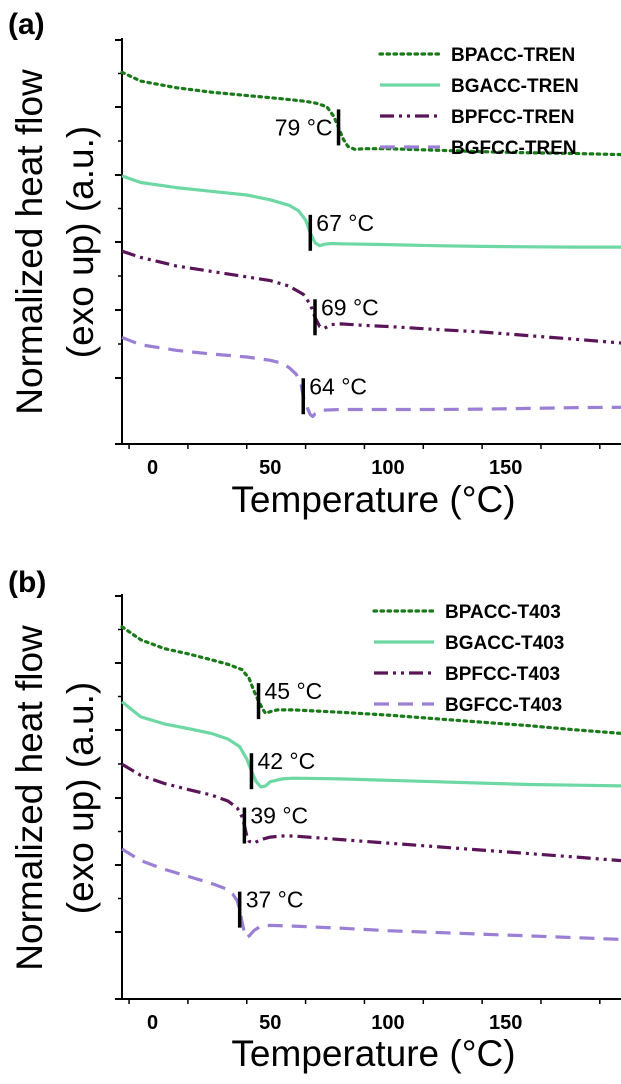  What do you see at coordinates (370, 680) in the screenshot?
I see `series-line-bpacc-t403` at bounding box center [370, 680].